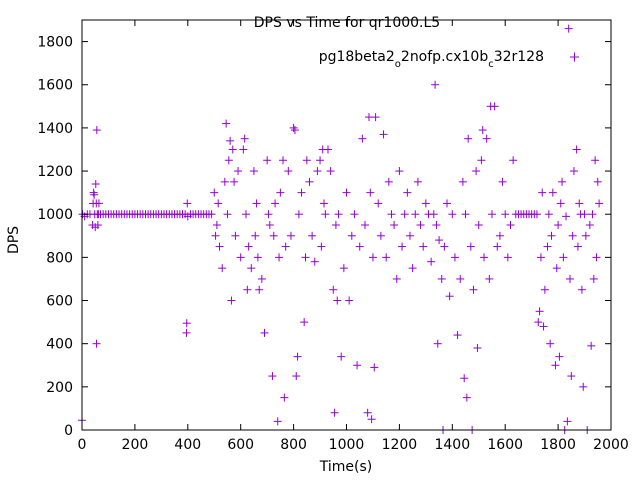 The height and width of the screenshot is (480, 640). What do you see at coordinates (187, 445) in the screenshot?
I see `x-tick-label: 400` at bounding box center [187, 445].